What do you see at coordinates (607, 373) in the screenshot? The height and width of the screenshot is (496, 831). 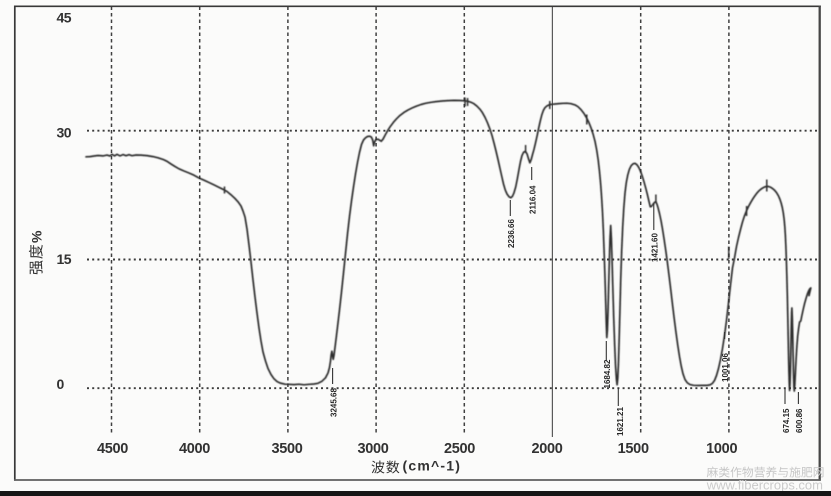 I see `svg-text: 1684.82` at bounding box center [607, 373].